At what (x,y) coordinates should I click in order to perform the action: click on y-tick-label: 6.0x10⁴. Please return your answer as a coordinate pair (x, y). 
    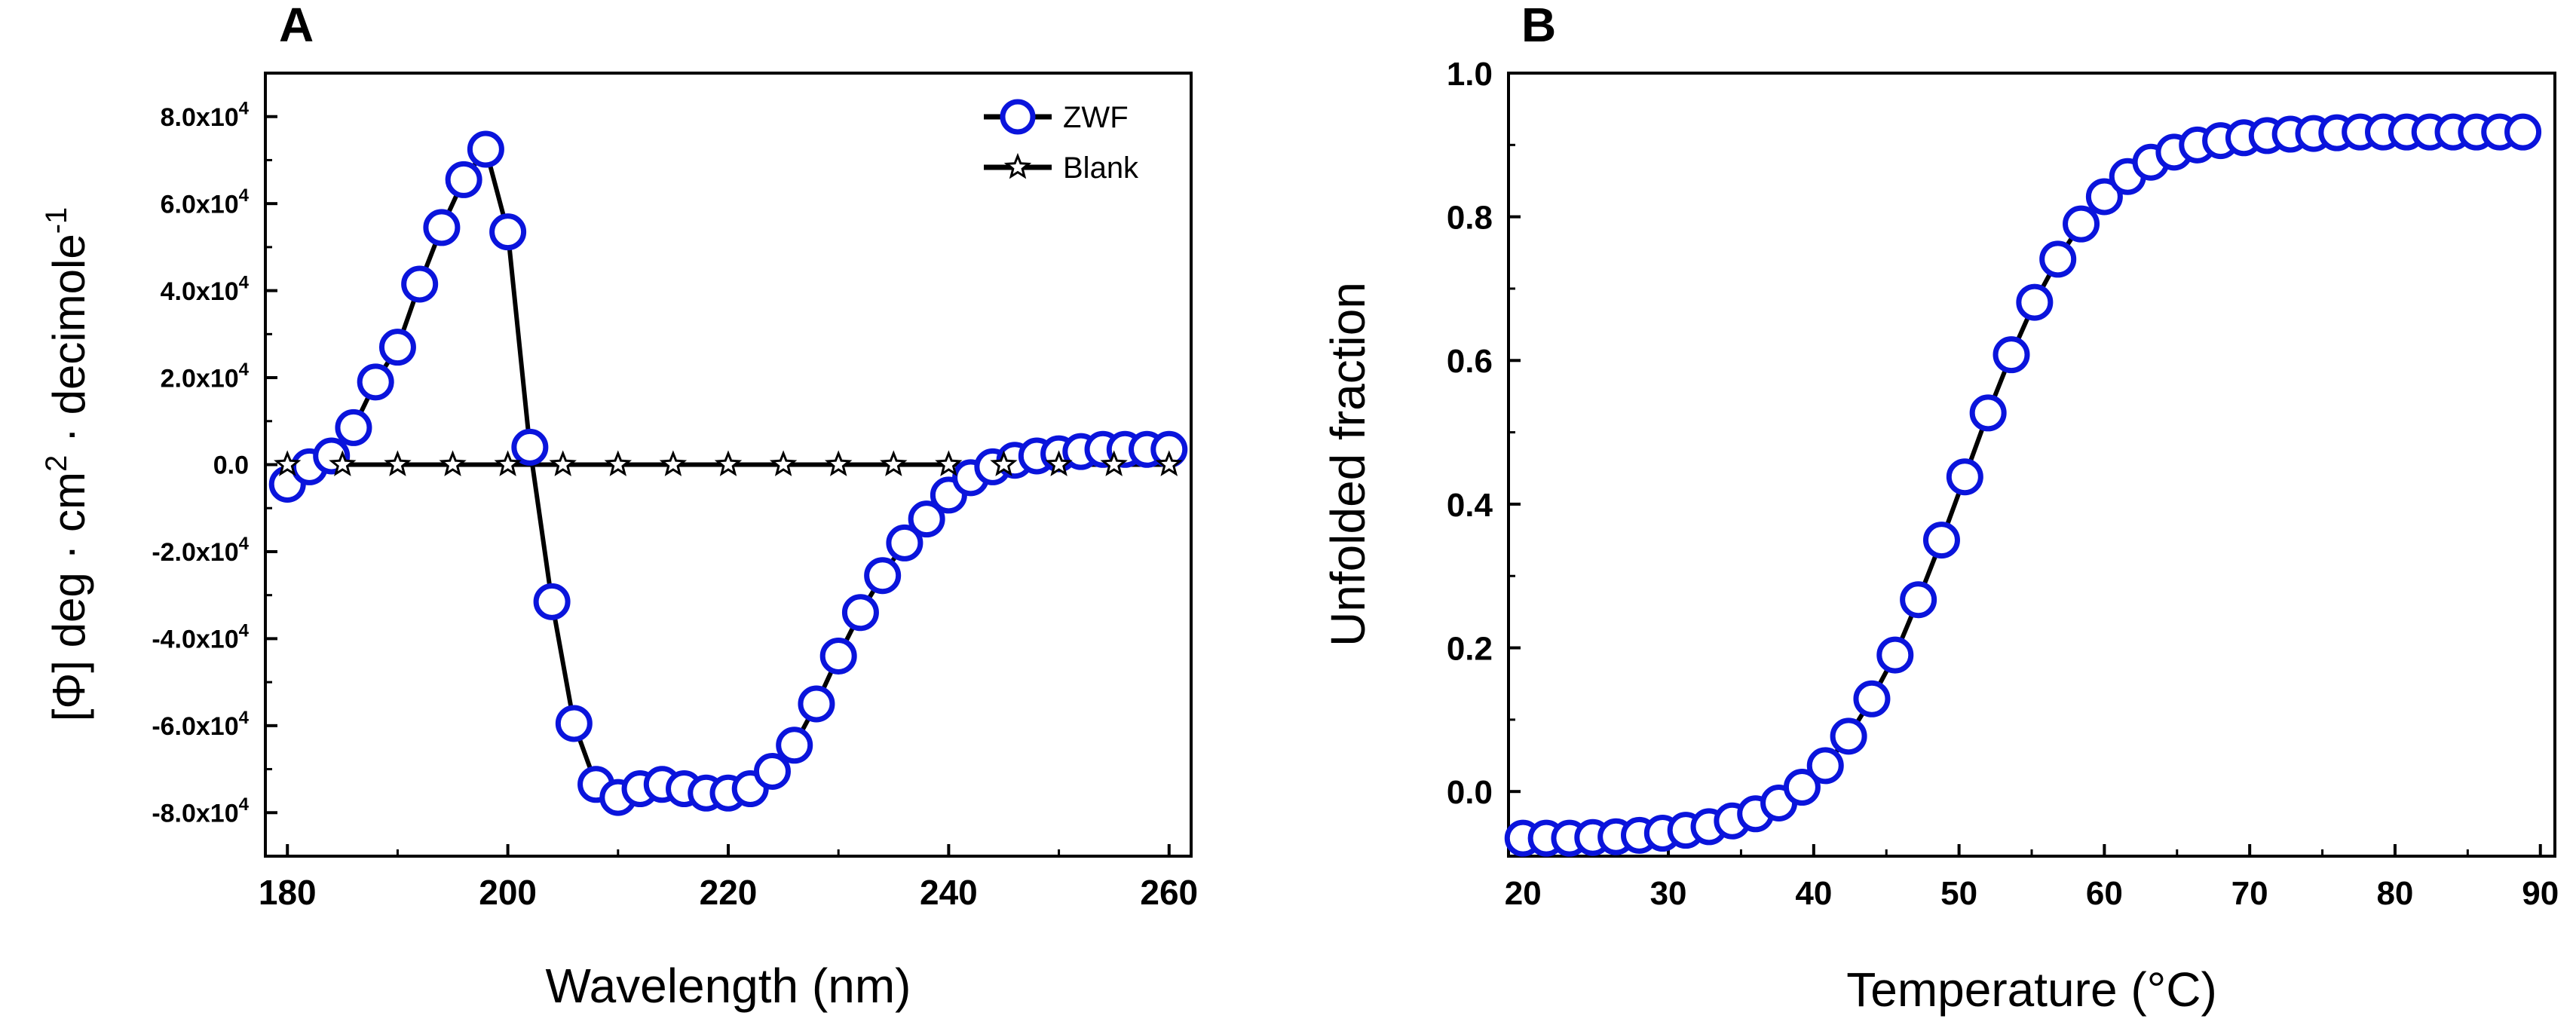
    Looking at the image, I should click on (205, 202).